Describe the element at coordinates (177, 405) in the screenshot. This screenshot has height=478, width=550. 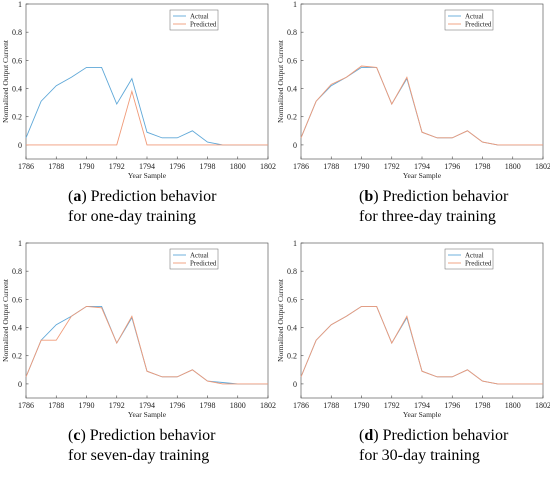
I see `x-tick-label-c-5: 1796` at that location.